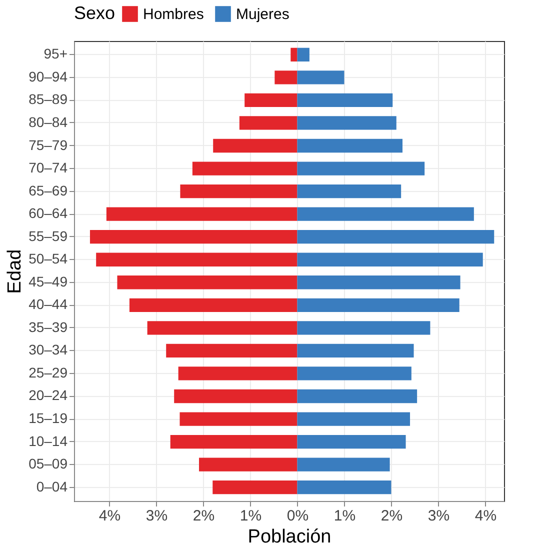  Describe the element at coordinates (173, 14) in the screenshot. I see `legend-label: Hombres` at that location.